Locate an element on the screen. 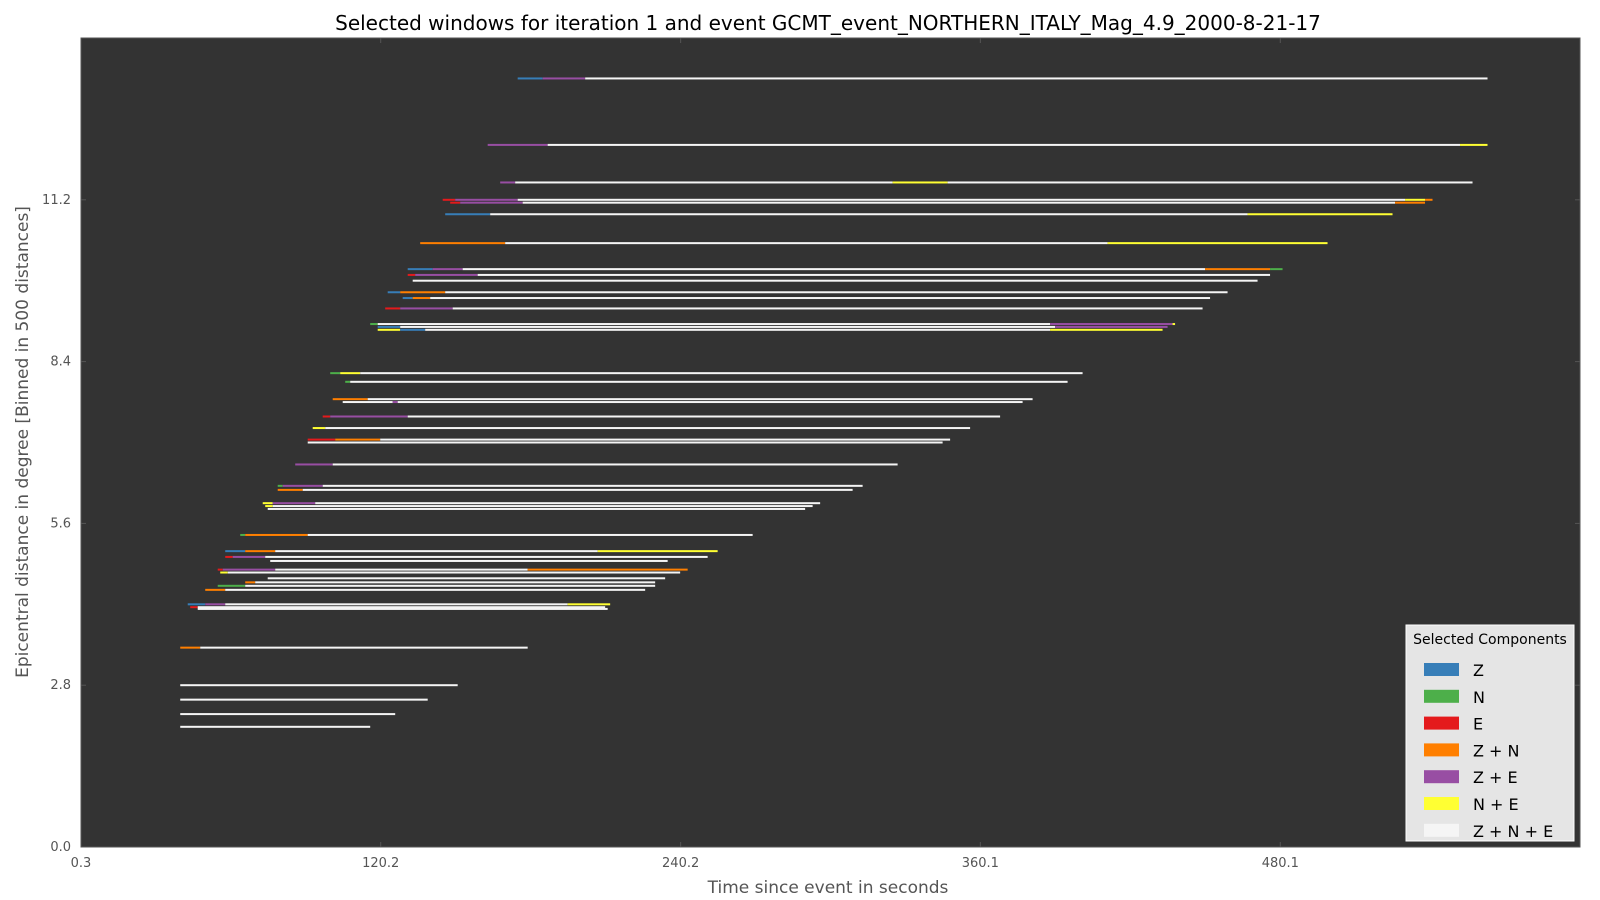 The width and height of the screenshot is (1600, 900). y-tick-label-3: 8.4 is located at coordinates (60, 362).